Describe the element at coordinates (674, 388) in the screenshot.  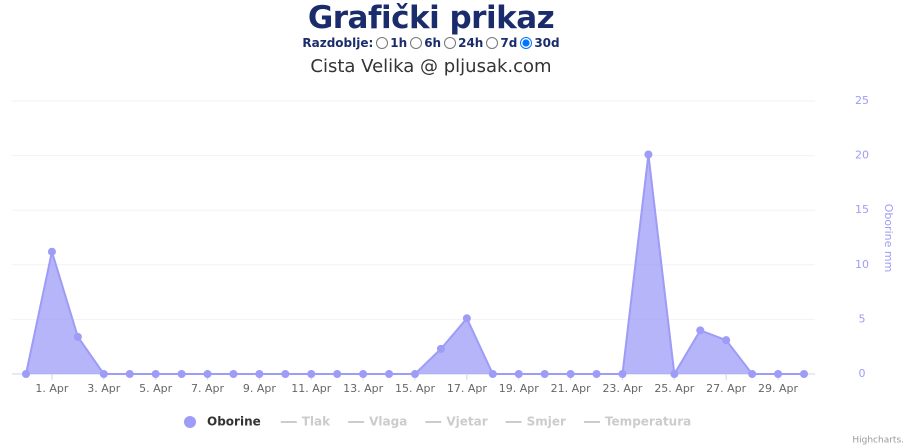
I see `x-tick-label: 25. Apr` at that location.